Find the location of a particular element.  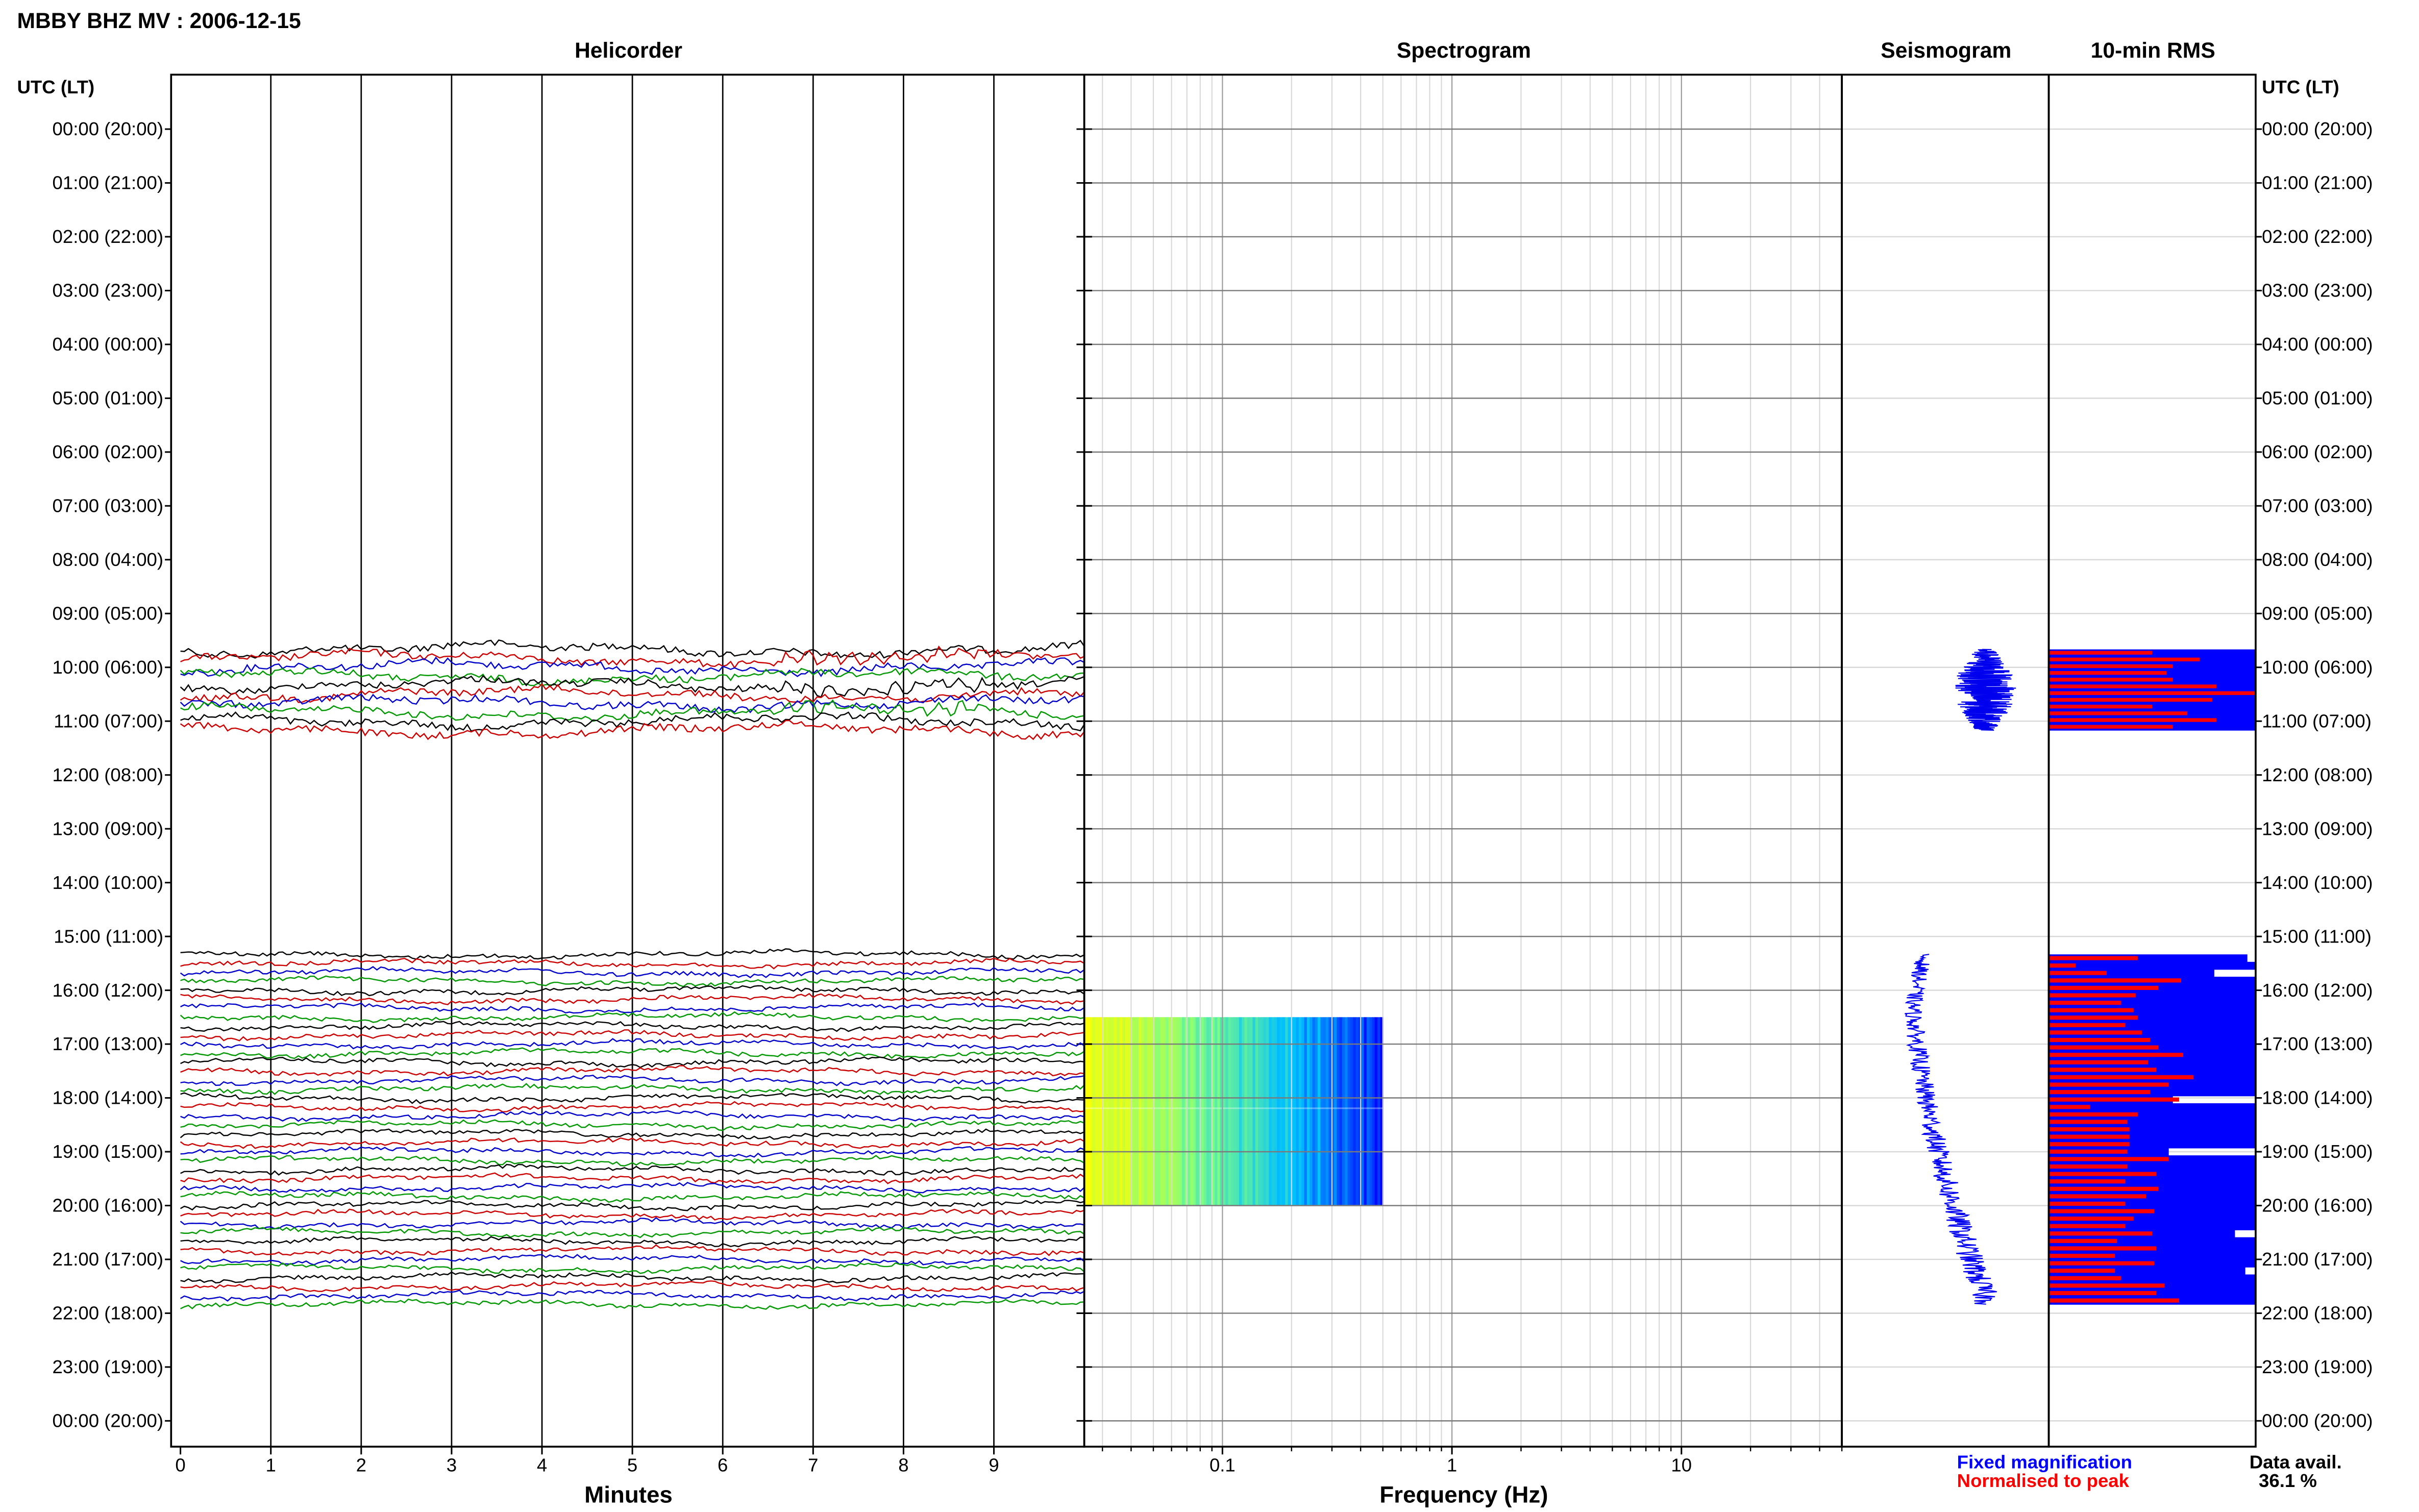

left-axis-header: UTC (LT) is located at coordinates (56, 87).